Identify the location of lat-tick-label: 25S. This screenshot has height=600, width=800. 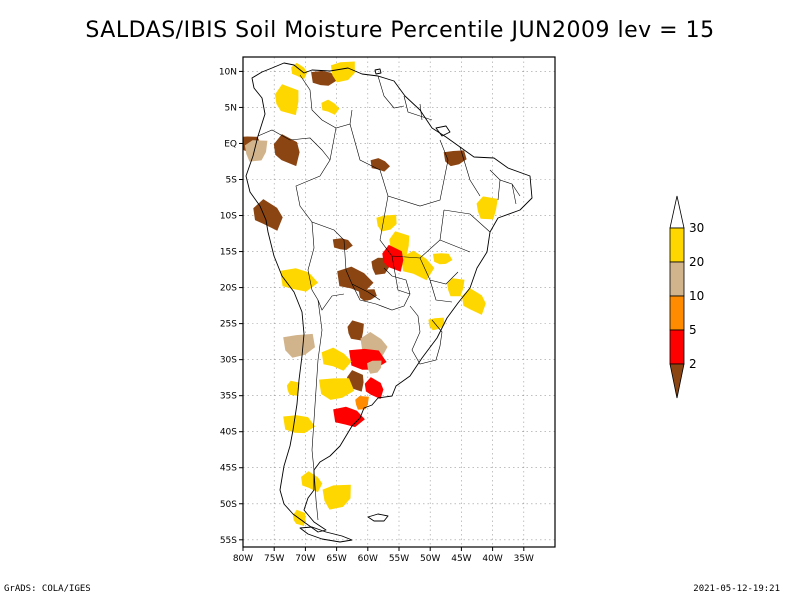
(228, 325).